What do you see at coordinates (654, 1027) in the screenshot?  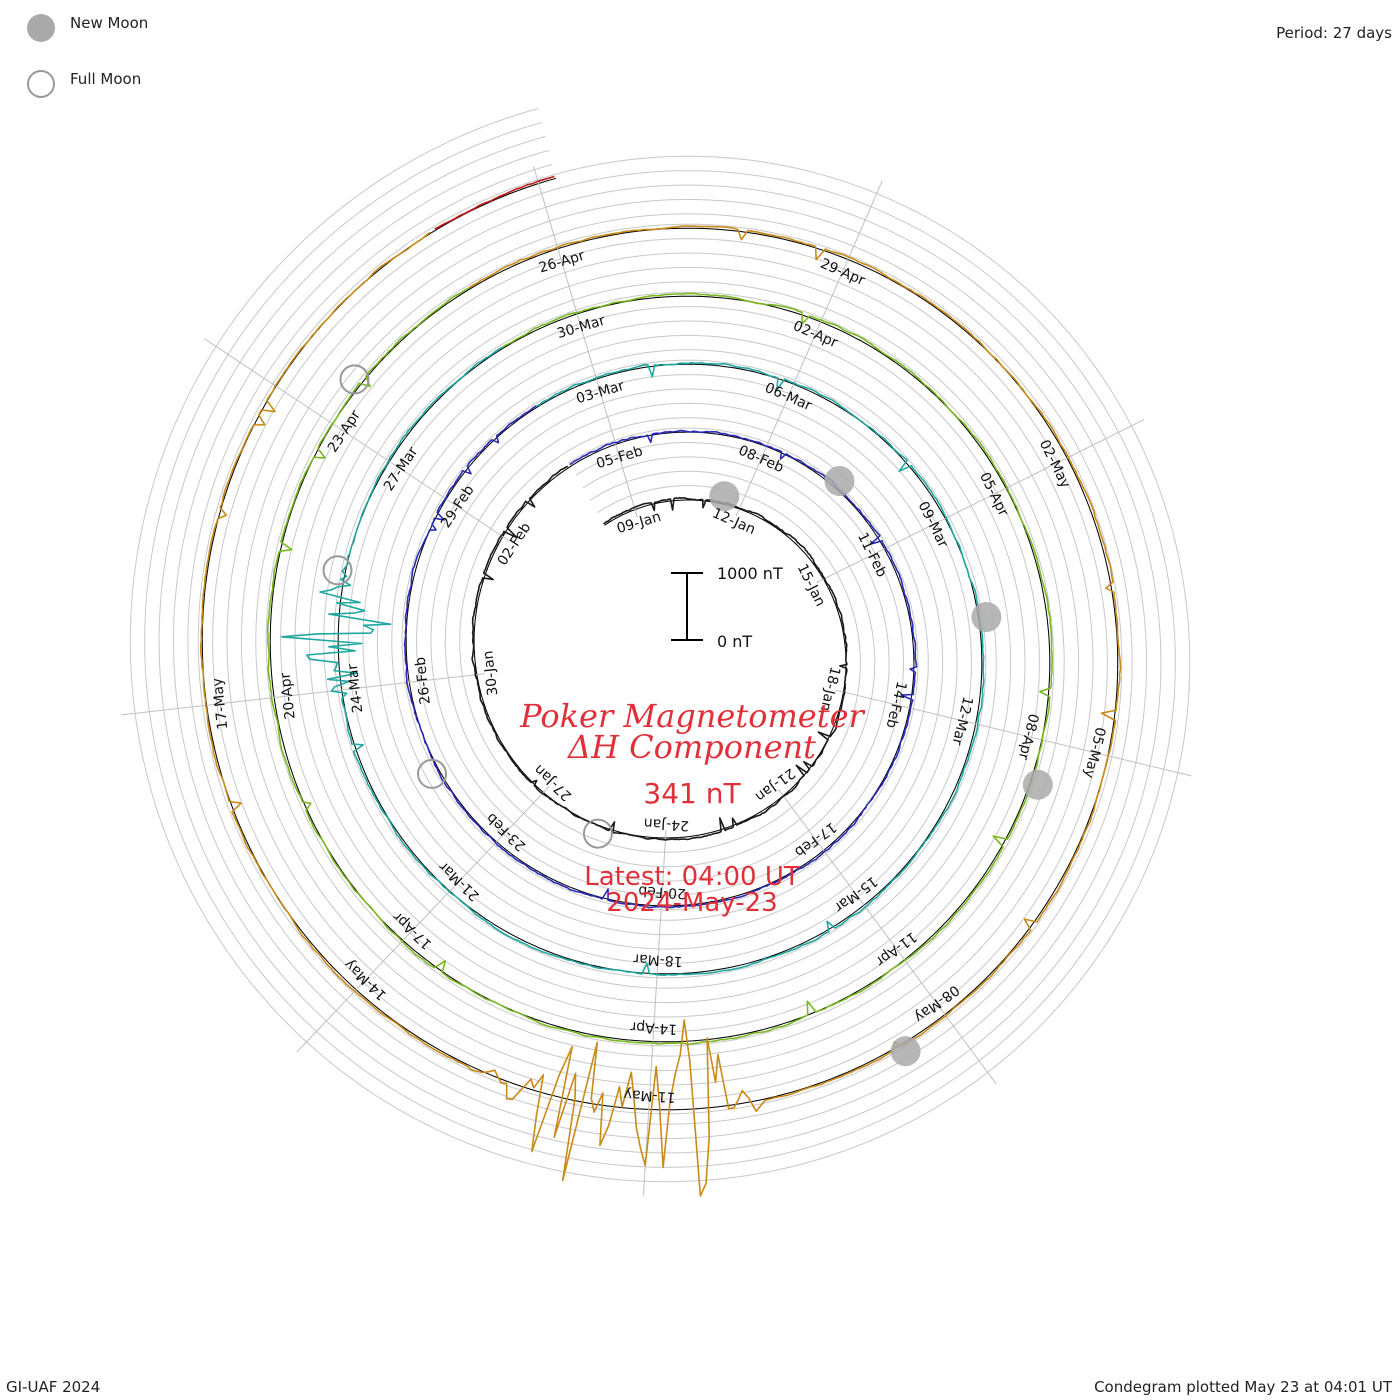 I see `date-label: 14-Apr` at bounding box center [654, 1027].